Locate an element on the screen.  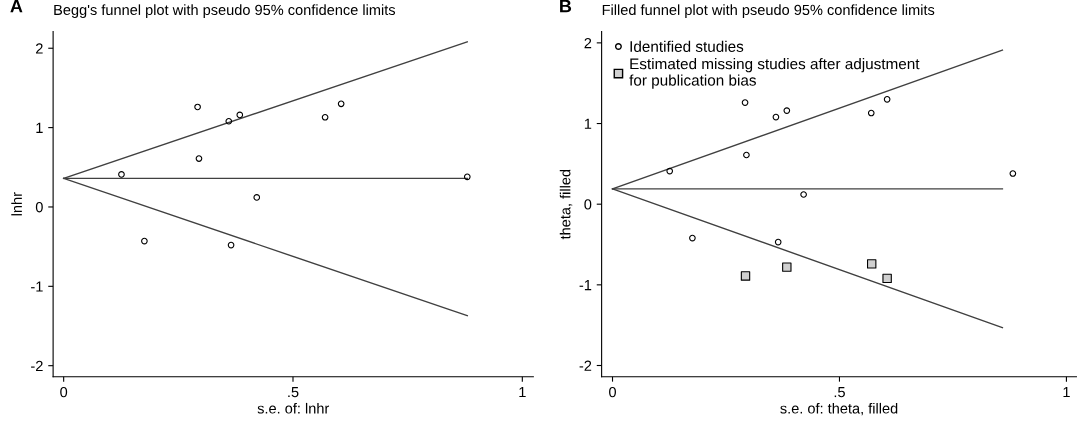
legend-label: Identified studies is located at coordinates (687, 46).